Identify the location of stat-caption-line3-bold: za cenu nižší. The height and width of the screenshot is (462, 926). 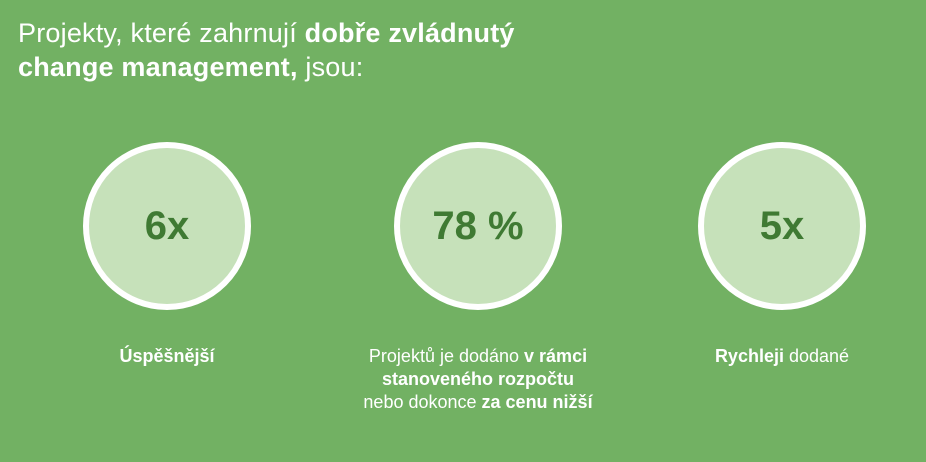
(537, 402).